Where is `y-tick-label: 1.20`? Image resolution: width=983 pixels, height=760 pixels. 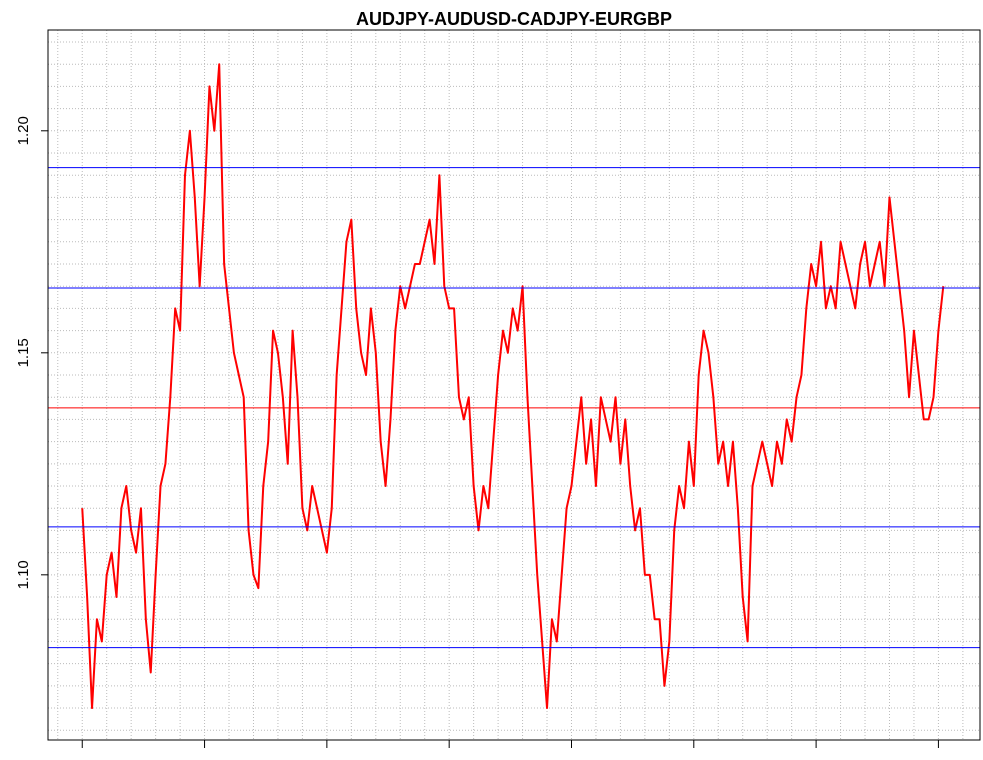 y-tick-label: 1.20 is located at coordinates (23, 130).